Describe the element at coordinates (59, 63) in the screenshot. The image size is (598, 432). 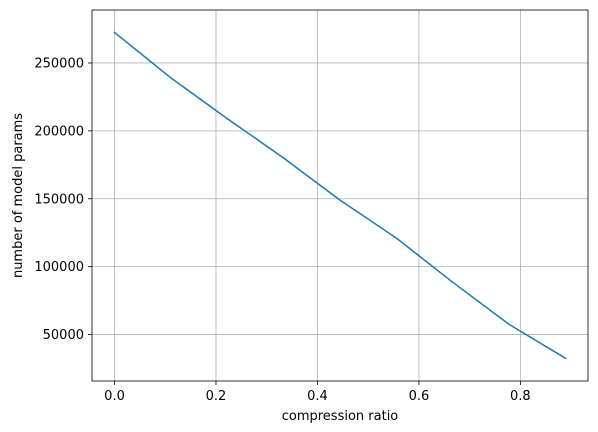
I see `y-tick-label: 250000` at that location.